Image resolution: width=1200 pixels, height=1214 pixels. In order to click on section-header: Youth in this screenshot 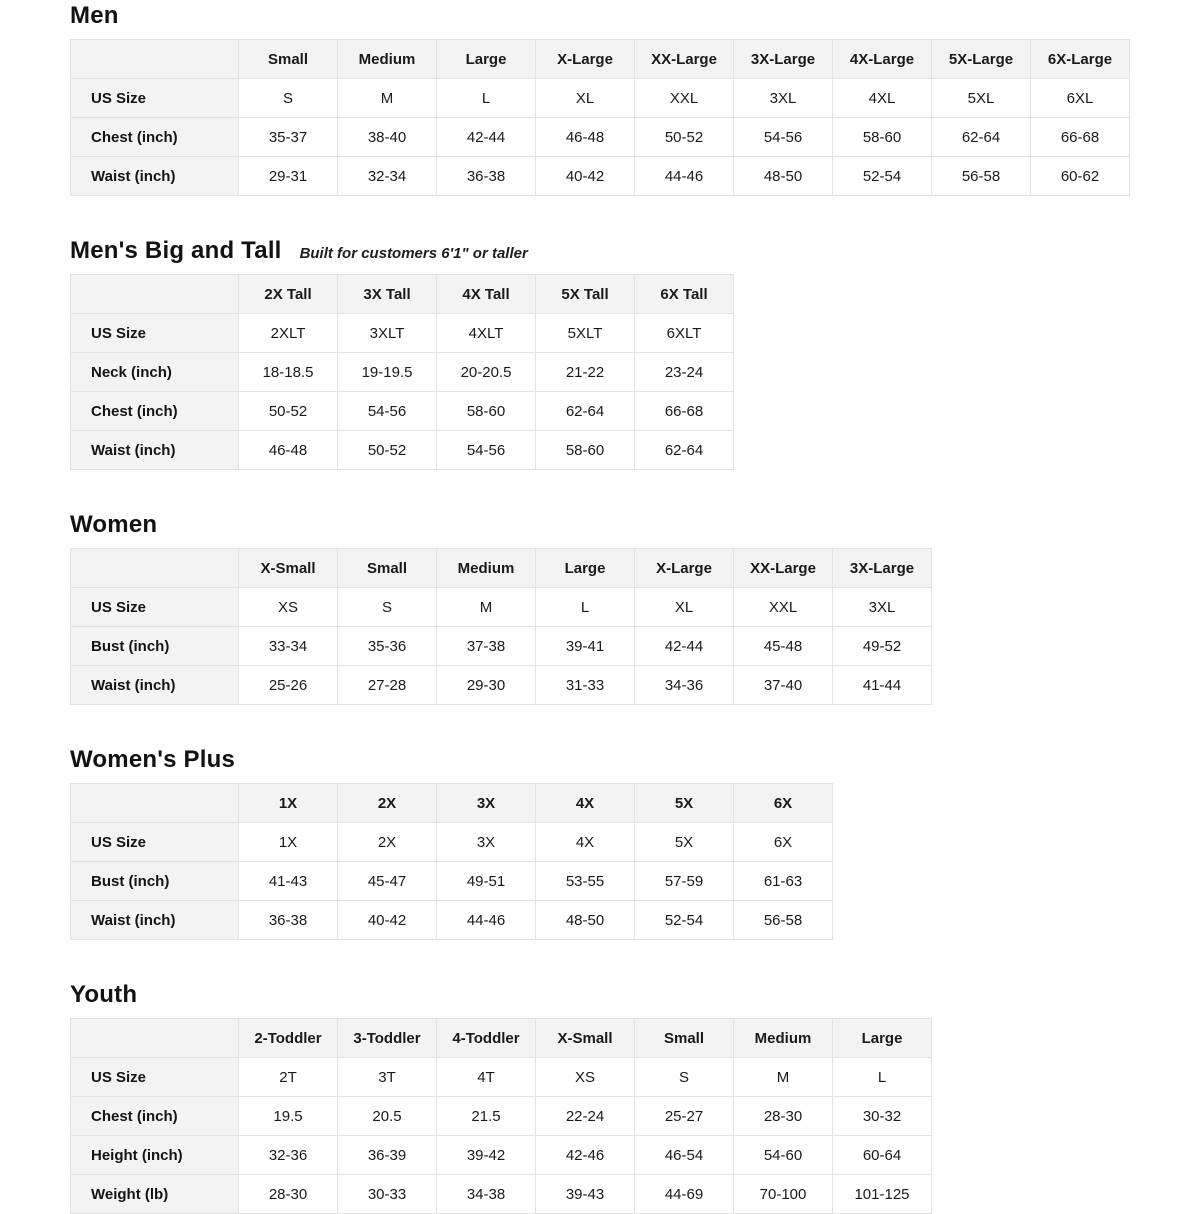, I will do `click(635, 995)`.